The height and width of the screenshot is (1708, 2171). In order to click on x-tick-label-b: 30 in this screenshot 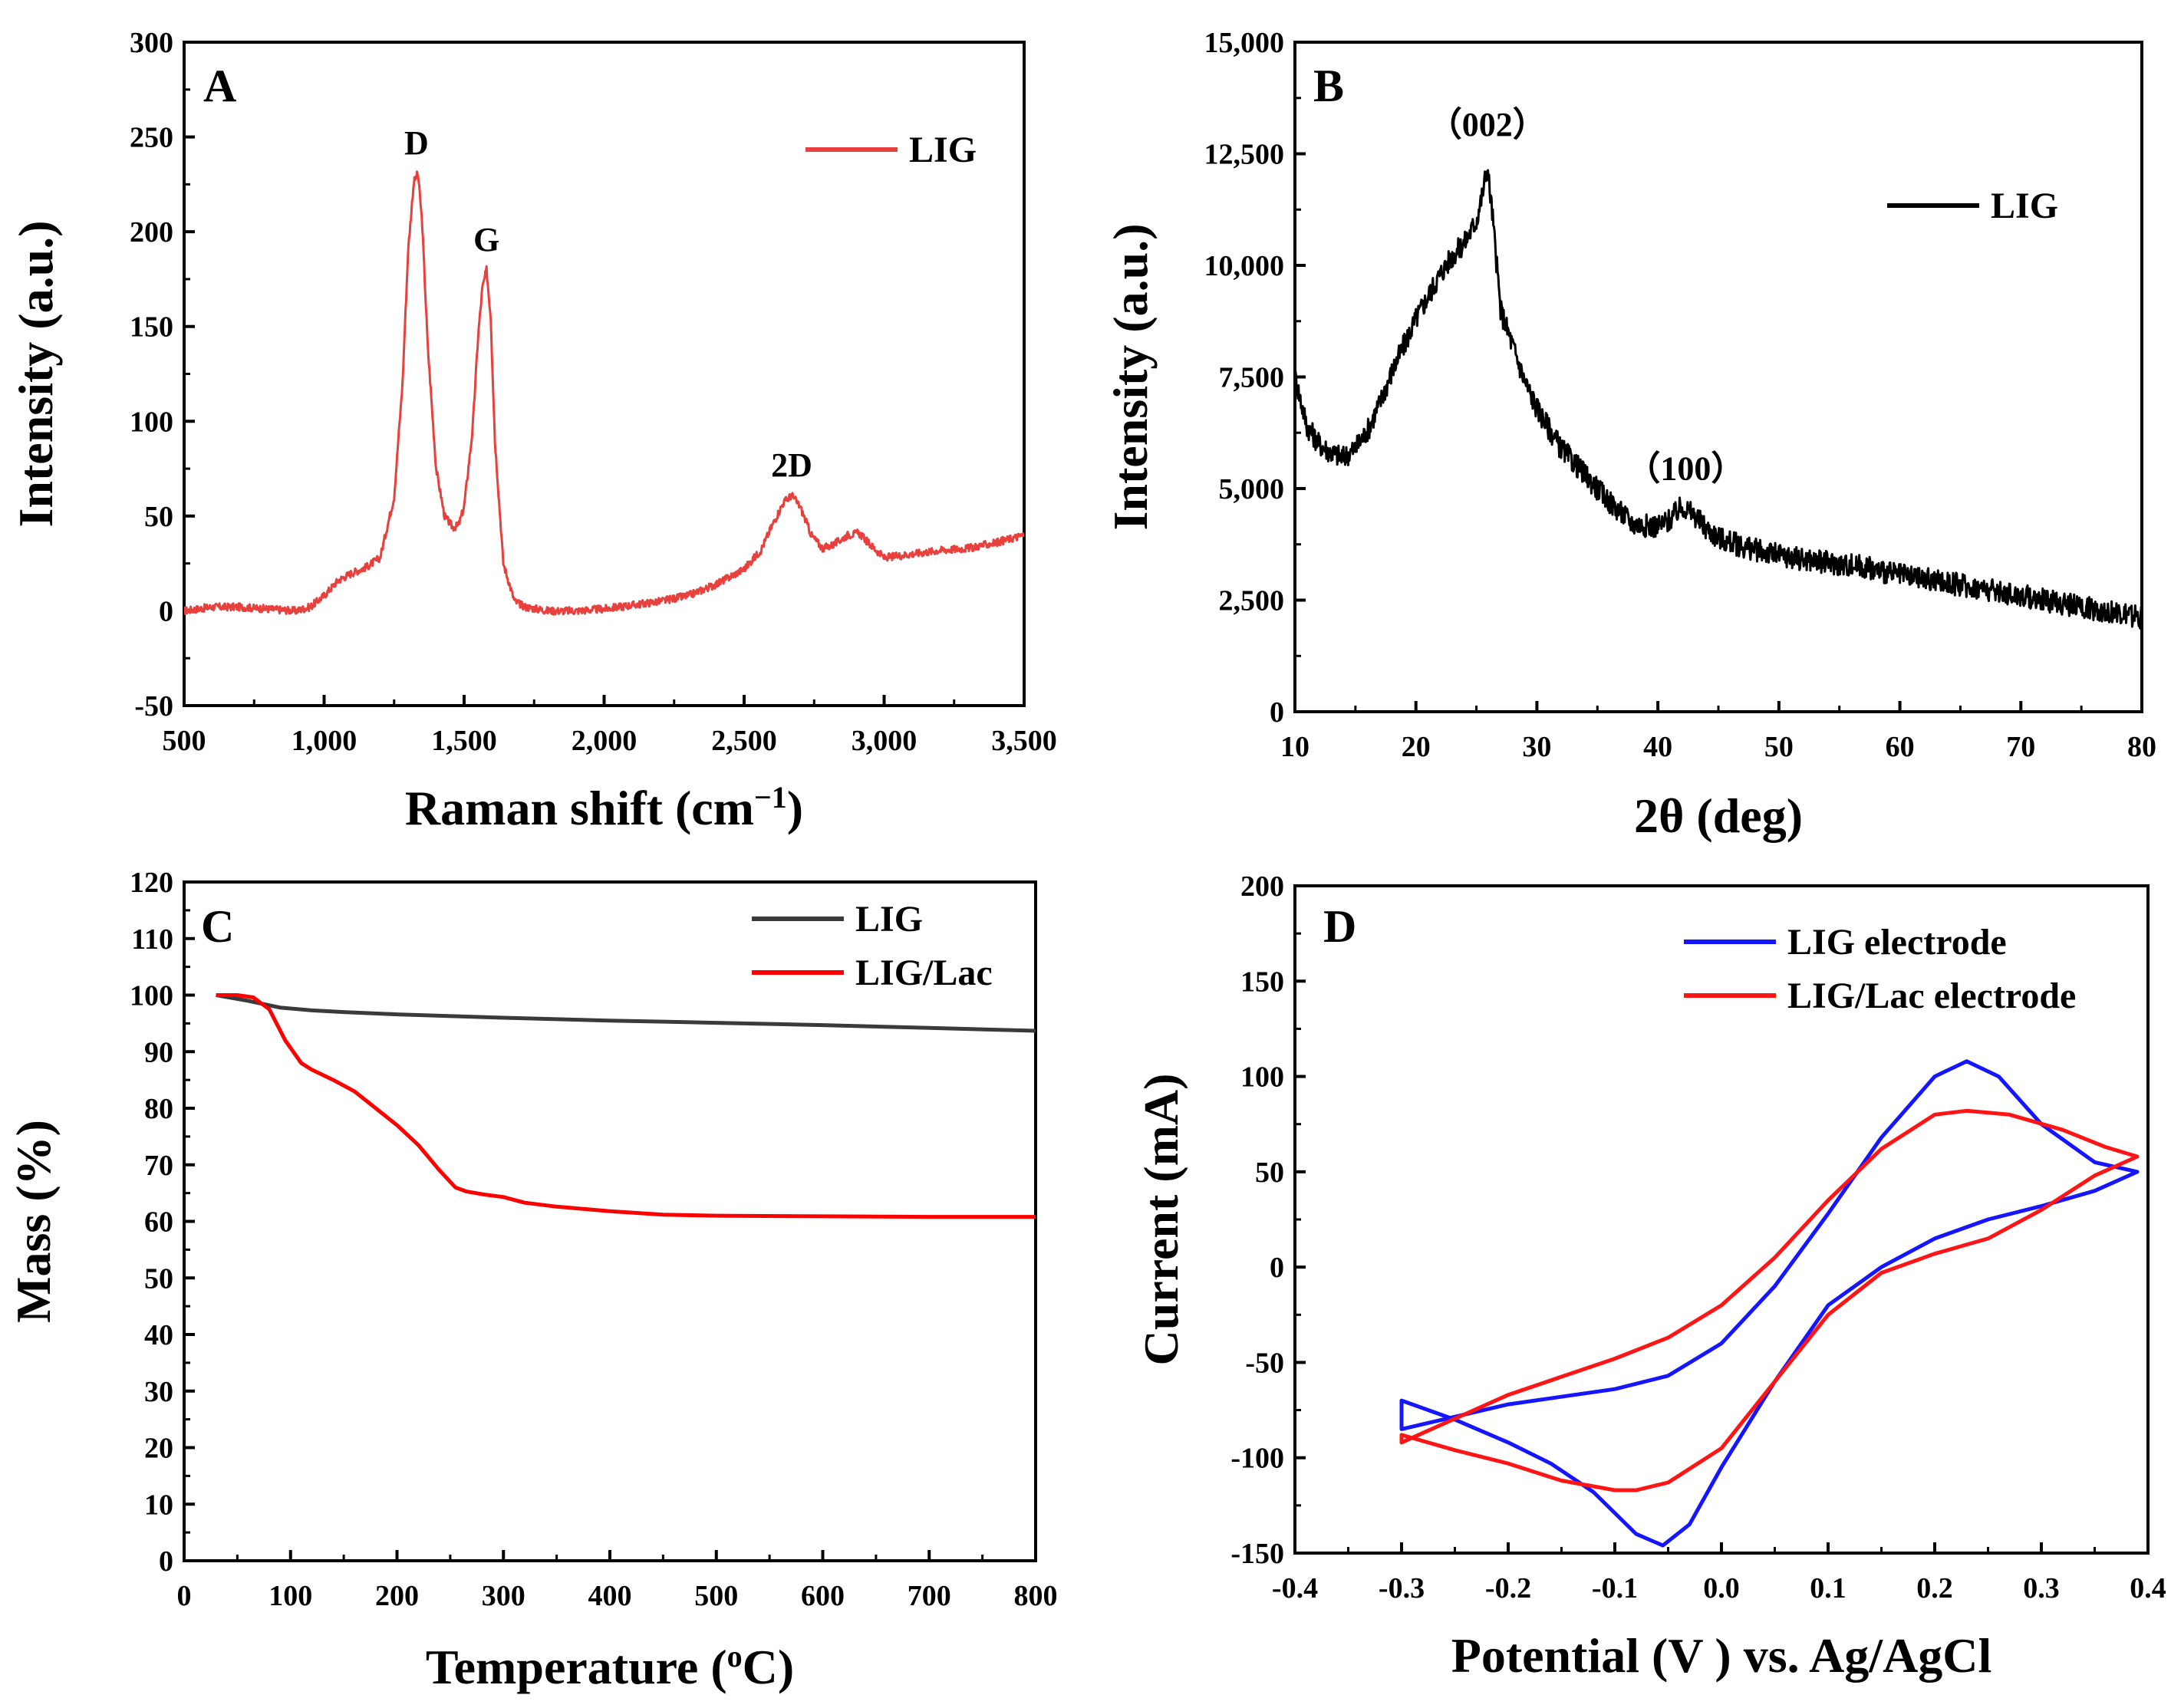, I will do `click(1536, 747)`.